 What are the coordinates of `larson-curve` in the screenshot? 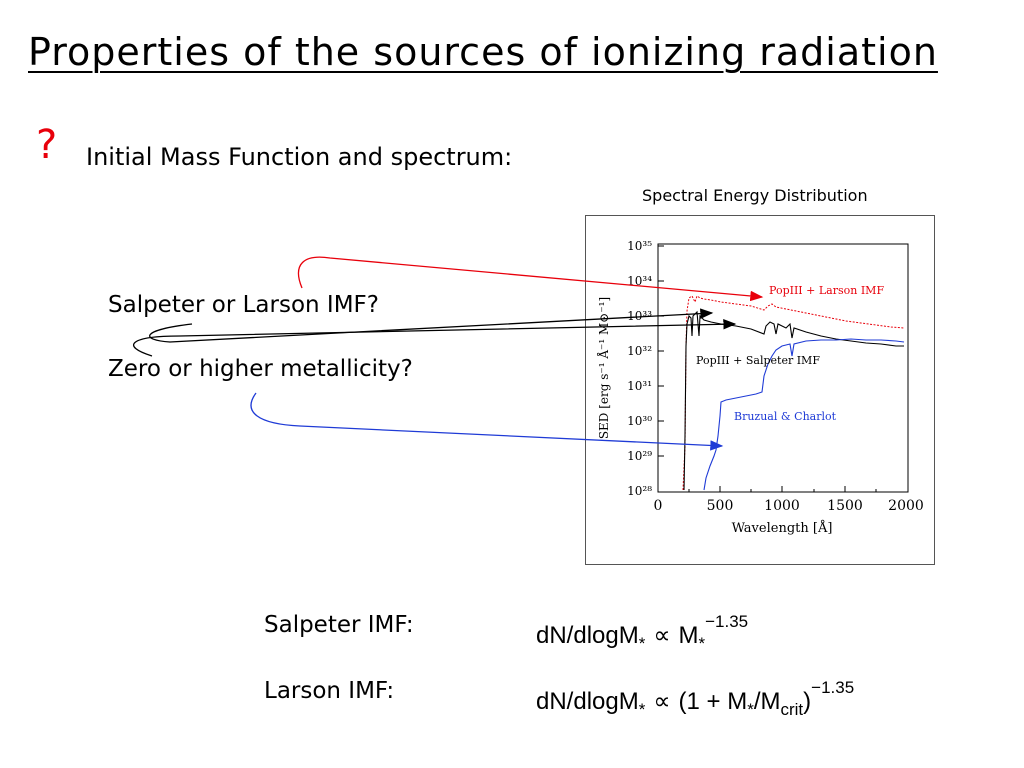 It's located at (793, 393).